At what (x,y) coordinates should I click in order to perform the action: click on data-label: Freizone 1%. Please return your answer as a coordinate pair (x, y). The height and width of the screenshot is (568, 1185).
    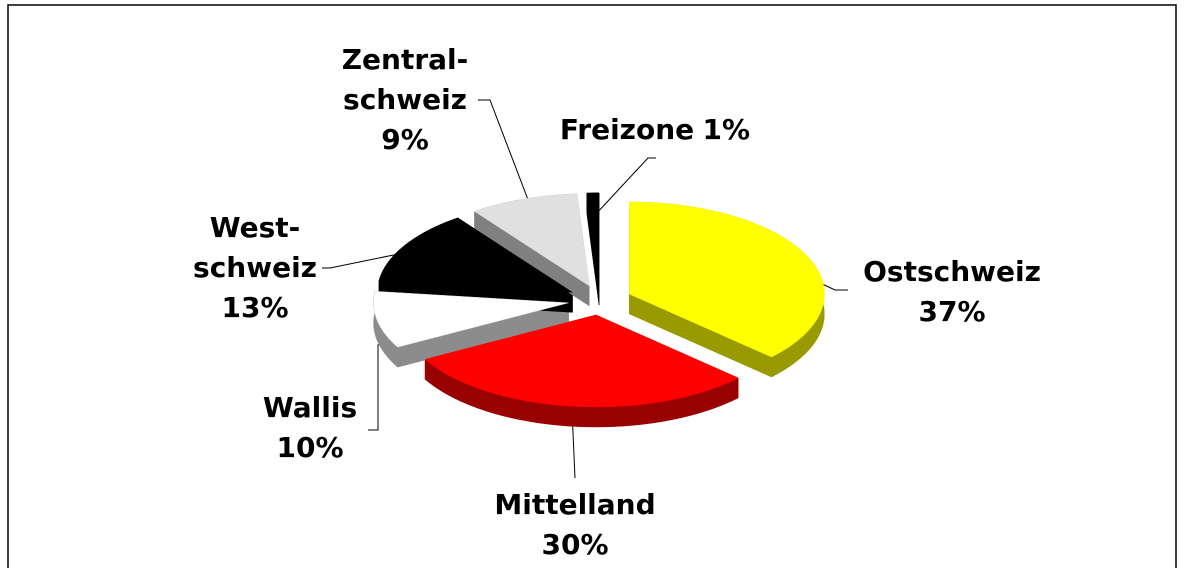
    Looking at the image, I should click on (655, 130).